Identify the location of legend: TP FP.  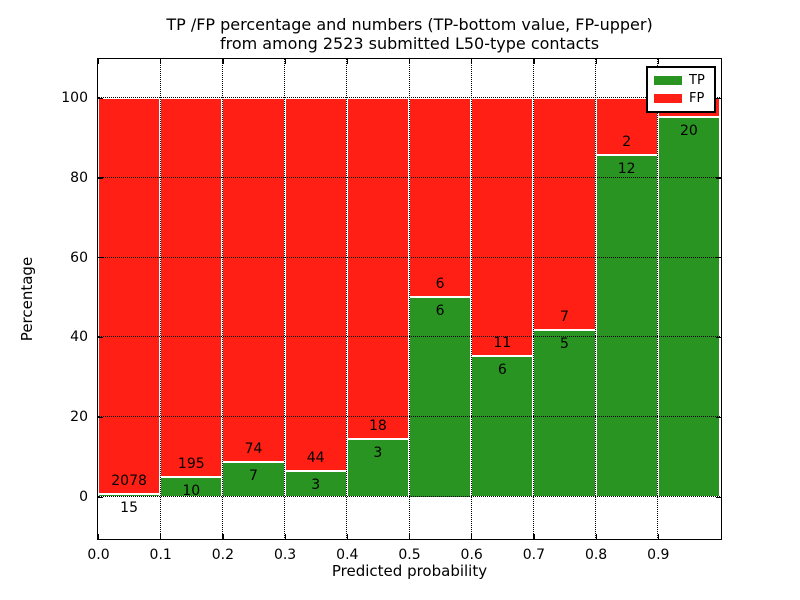
(681, 89).